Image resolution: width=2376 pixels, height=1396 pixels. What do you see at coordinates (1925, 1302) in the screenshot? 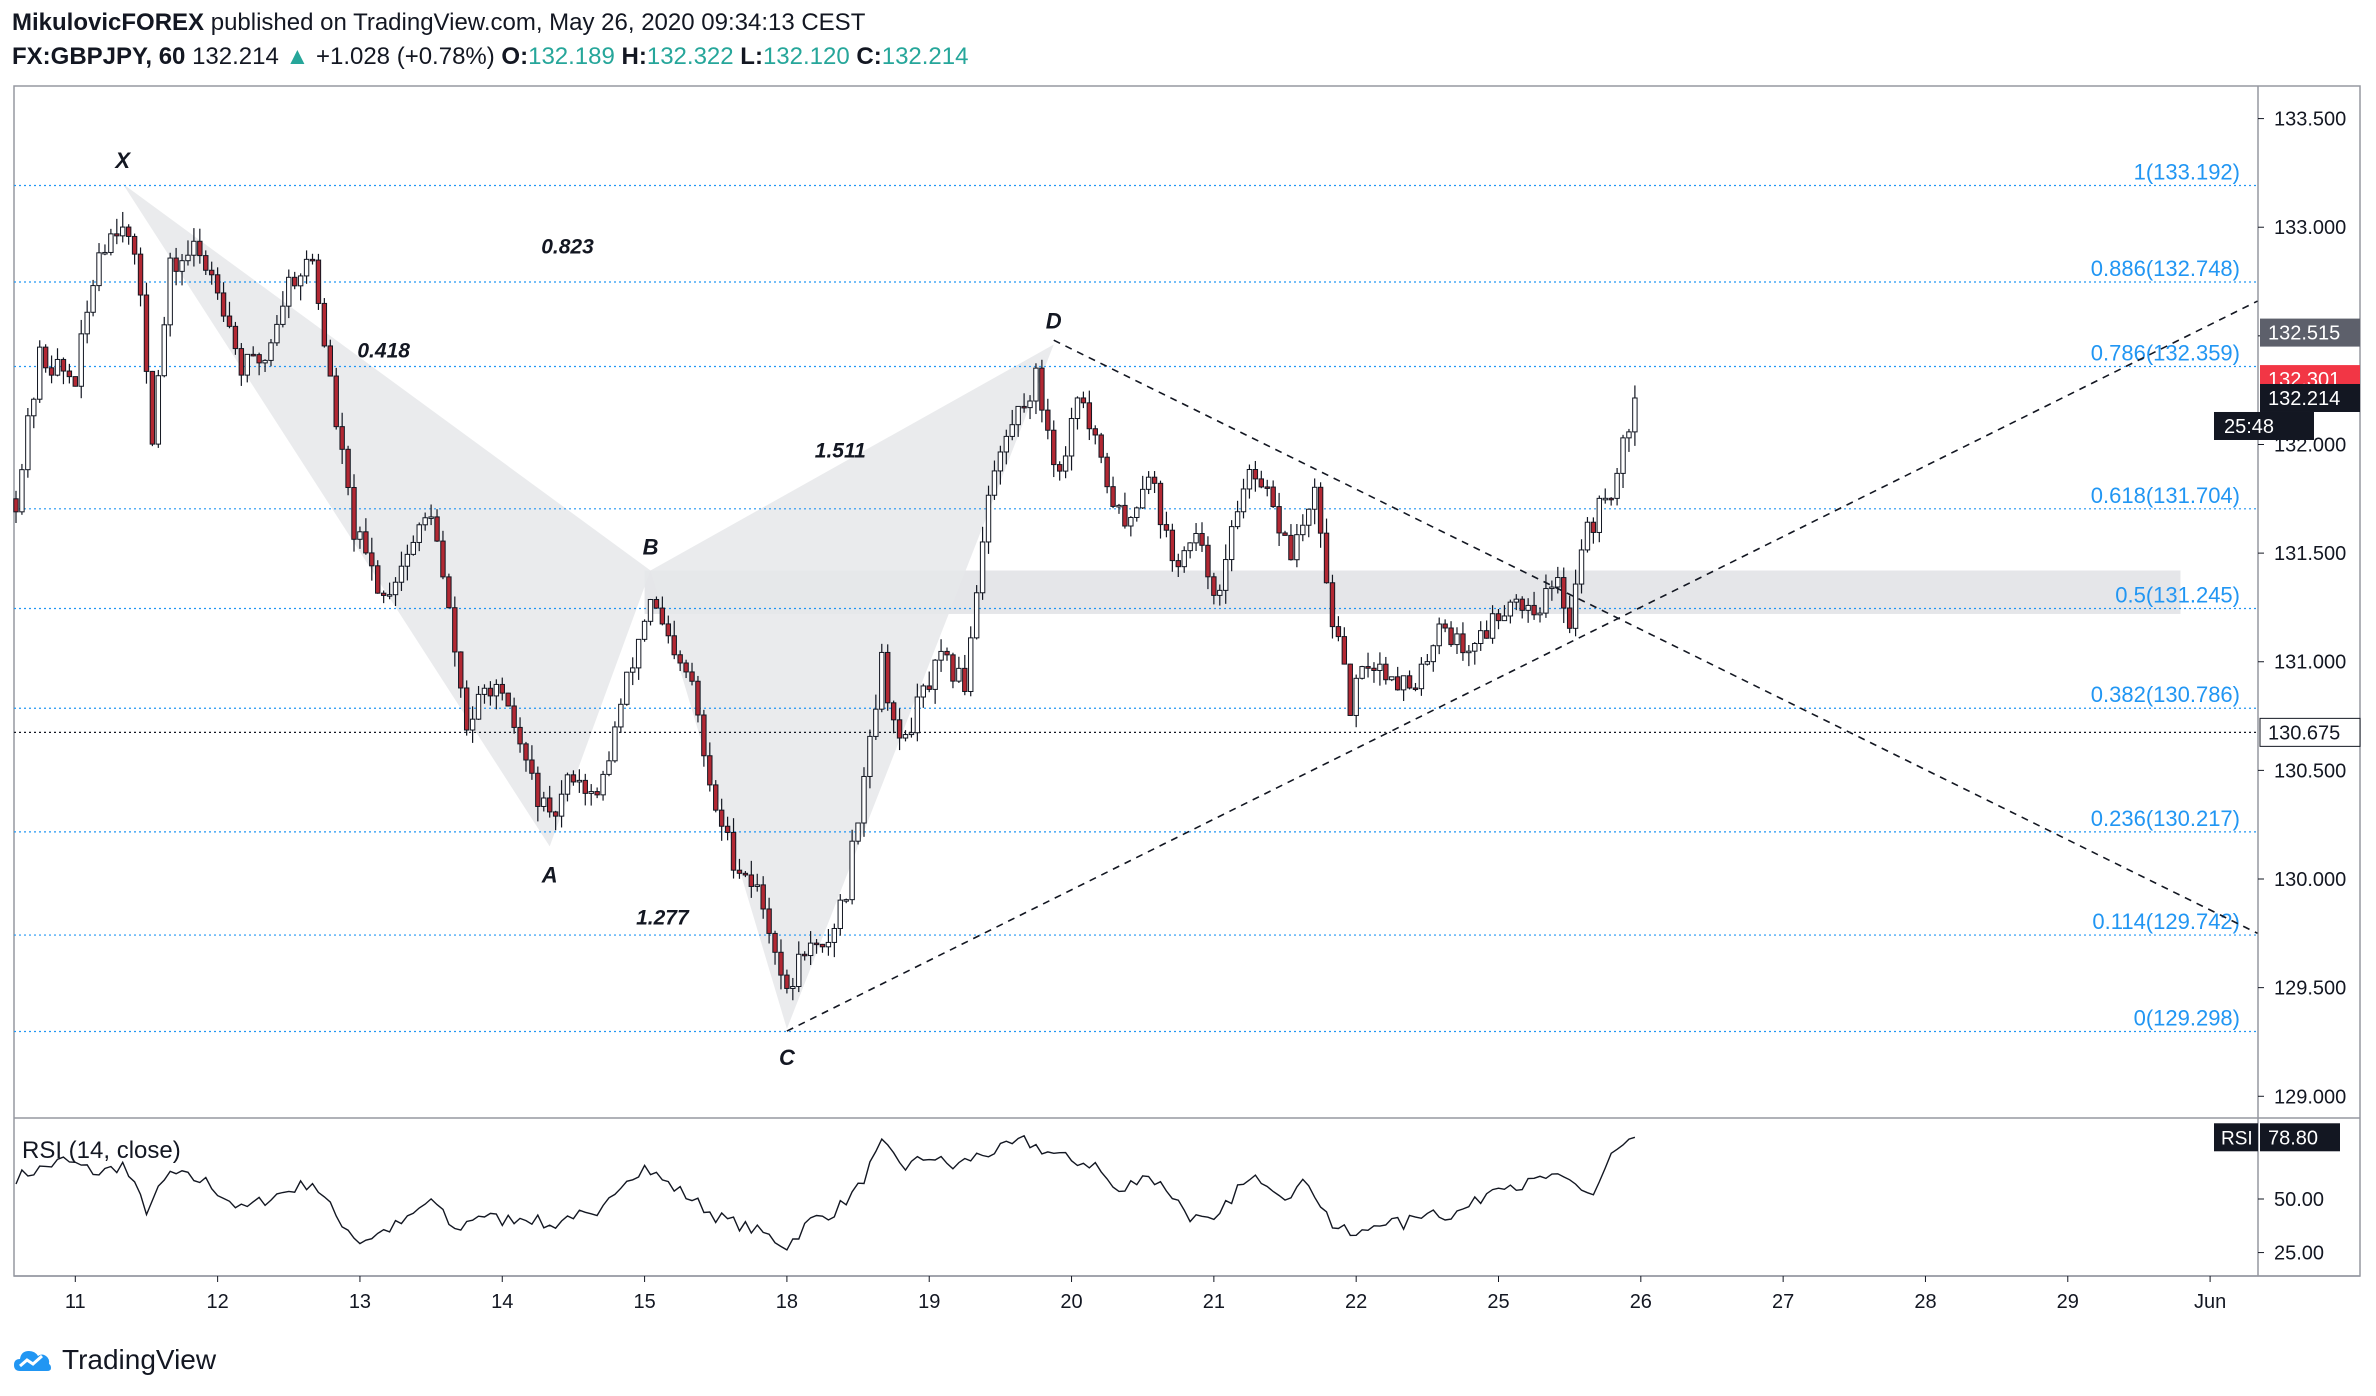
I see `time-tick-label: 28` at bounding box center [1925, 1302].